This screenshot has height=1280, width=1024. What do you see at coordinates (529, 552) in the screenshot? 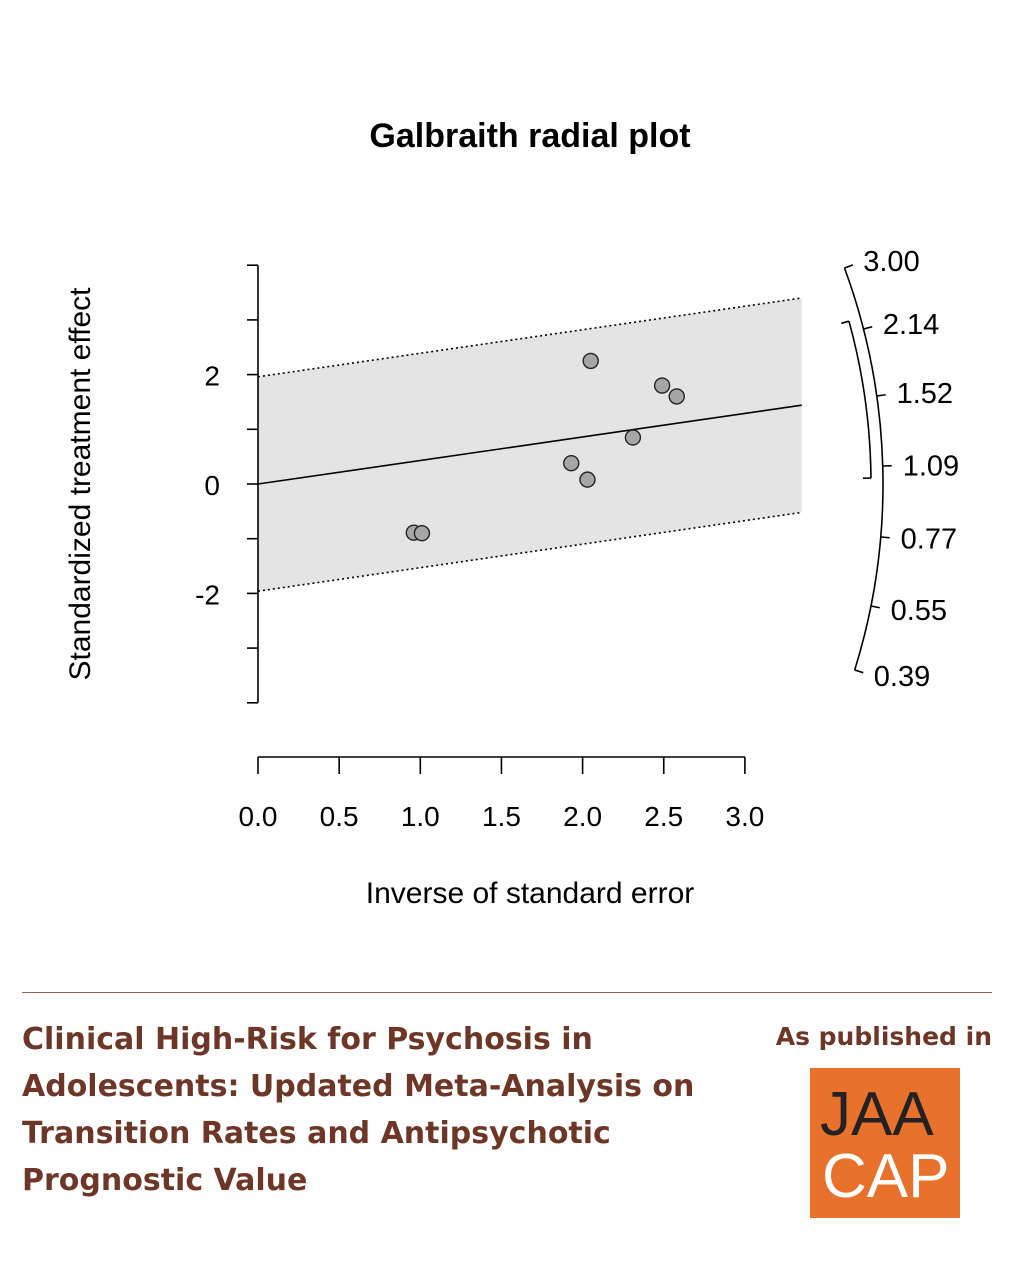
I see `lower-confidence-line` at bounding box center [529, 552].